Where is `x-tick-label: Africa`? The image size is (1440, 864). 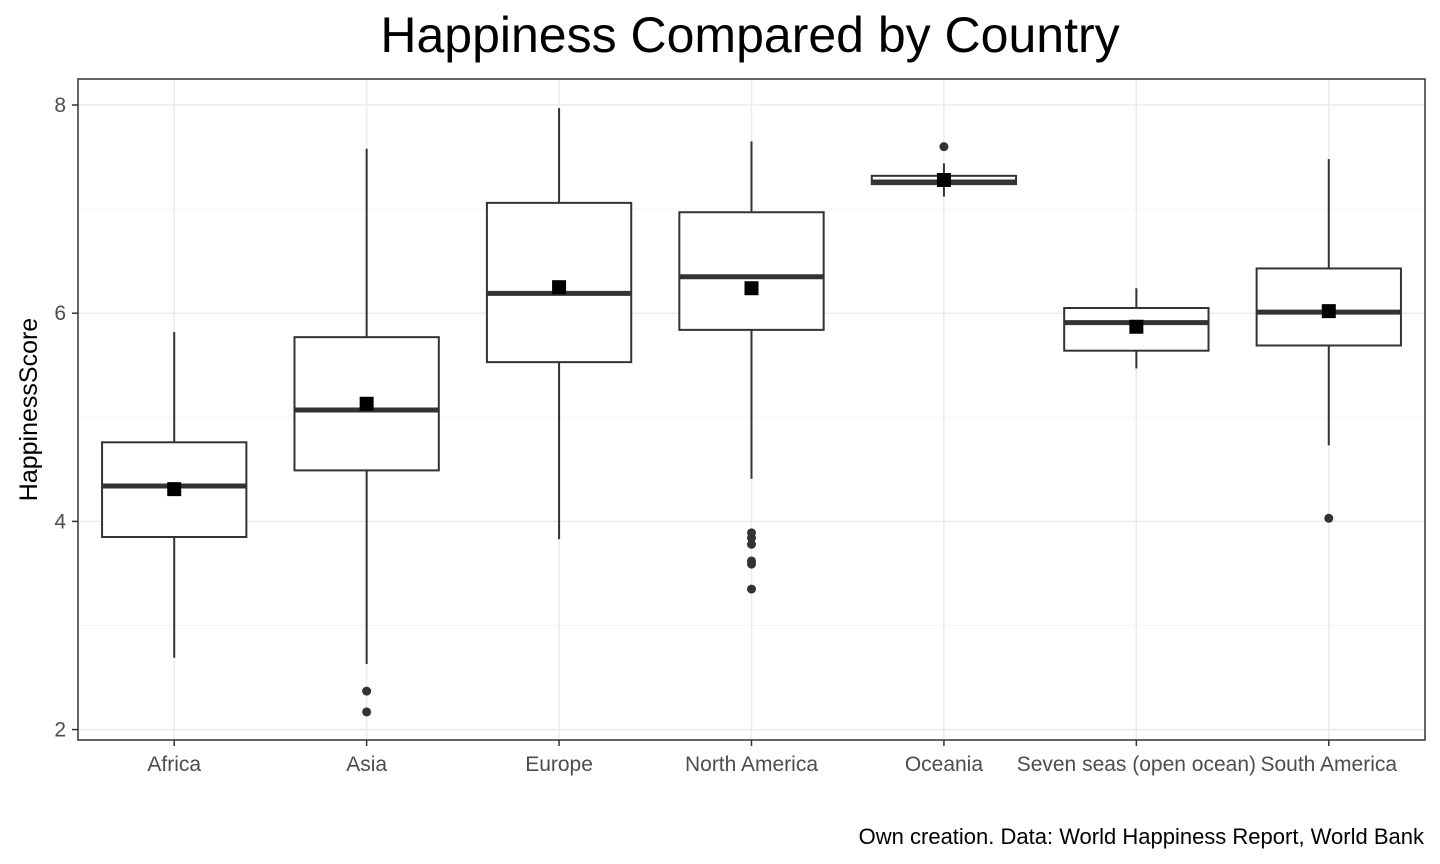
x-tick-label: Africa is located at coordinates (174, 764).